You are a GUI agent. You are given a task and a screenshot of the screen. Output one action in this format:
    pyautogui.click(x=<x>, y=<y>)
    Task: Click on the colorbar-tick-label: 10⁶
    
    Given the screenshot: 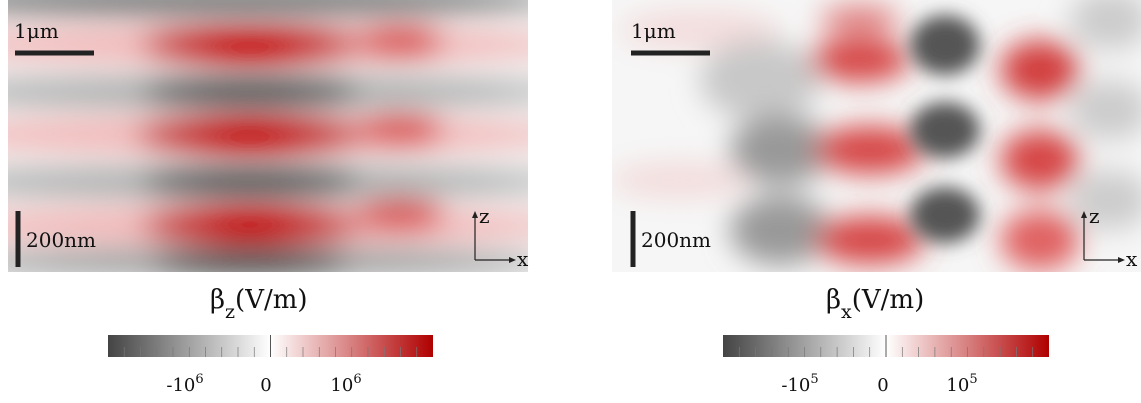 What is the action you would take?
    pyautogui.click(x=345, y=384)
    